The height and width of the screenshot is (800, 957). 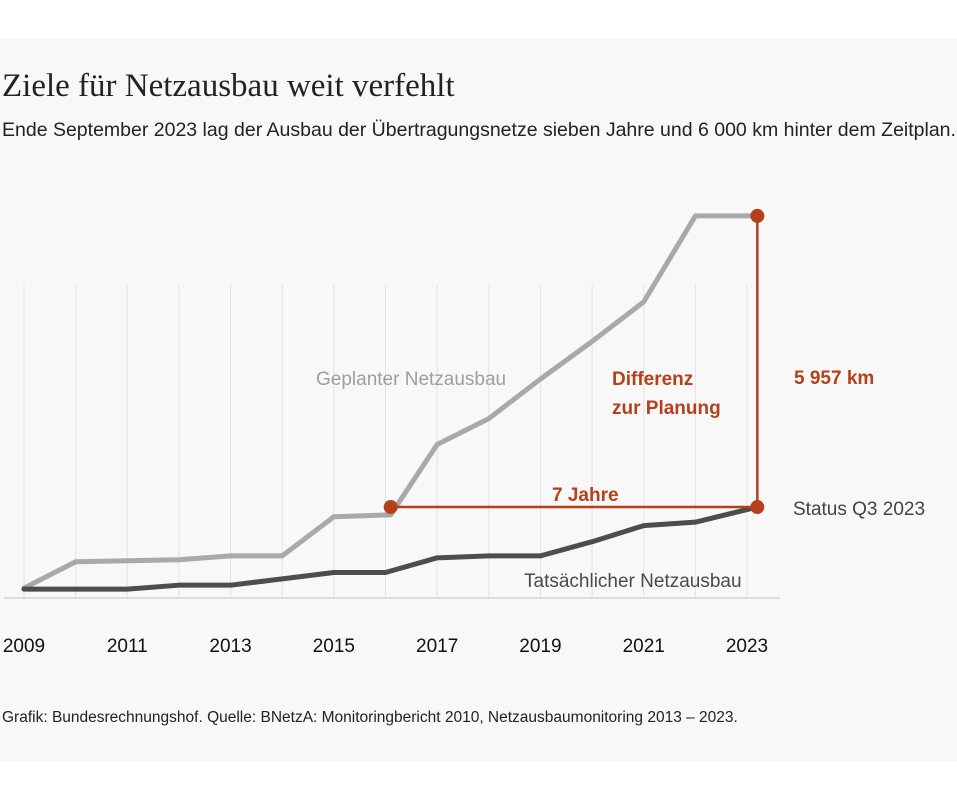 I want to click on delay-start-marker, so click(x=390, y=507).